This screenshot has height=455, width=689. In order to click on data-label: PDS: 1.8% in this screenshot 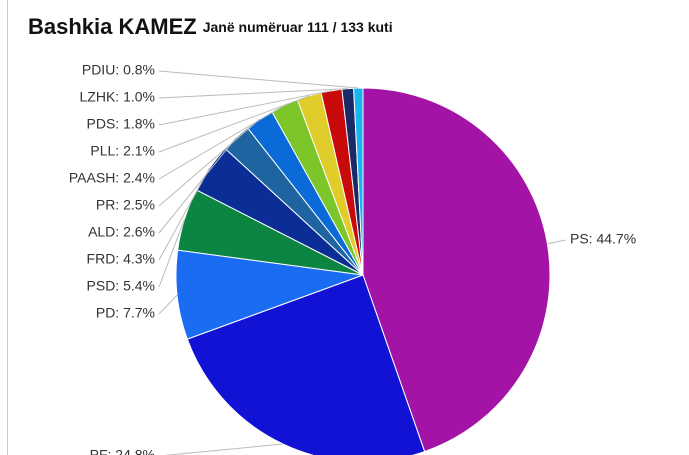, I will do `click(121, 124)`.